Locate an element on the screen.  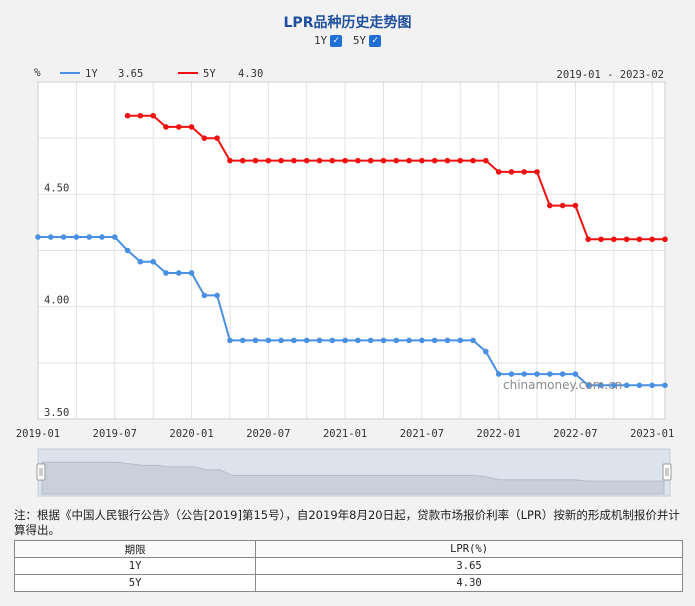
zoom-slider is located at coordinates (354, 472).